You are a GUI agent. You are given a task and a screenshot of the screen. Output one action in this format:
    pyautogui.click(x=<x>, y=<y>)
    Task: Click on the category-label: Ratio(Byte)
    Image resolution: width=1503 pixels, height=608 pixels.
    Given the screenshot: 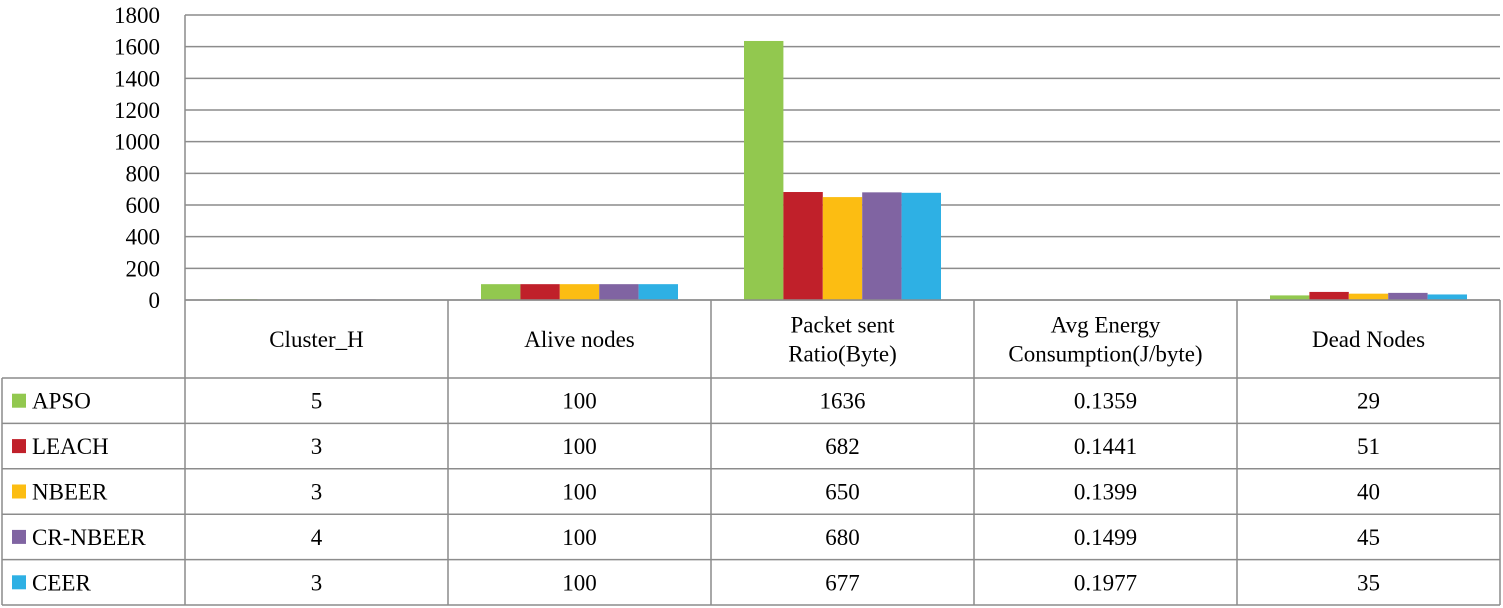 What is the action you would take?
    pyautogui.click(x=842, y=354)
    